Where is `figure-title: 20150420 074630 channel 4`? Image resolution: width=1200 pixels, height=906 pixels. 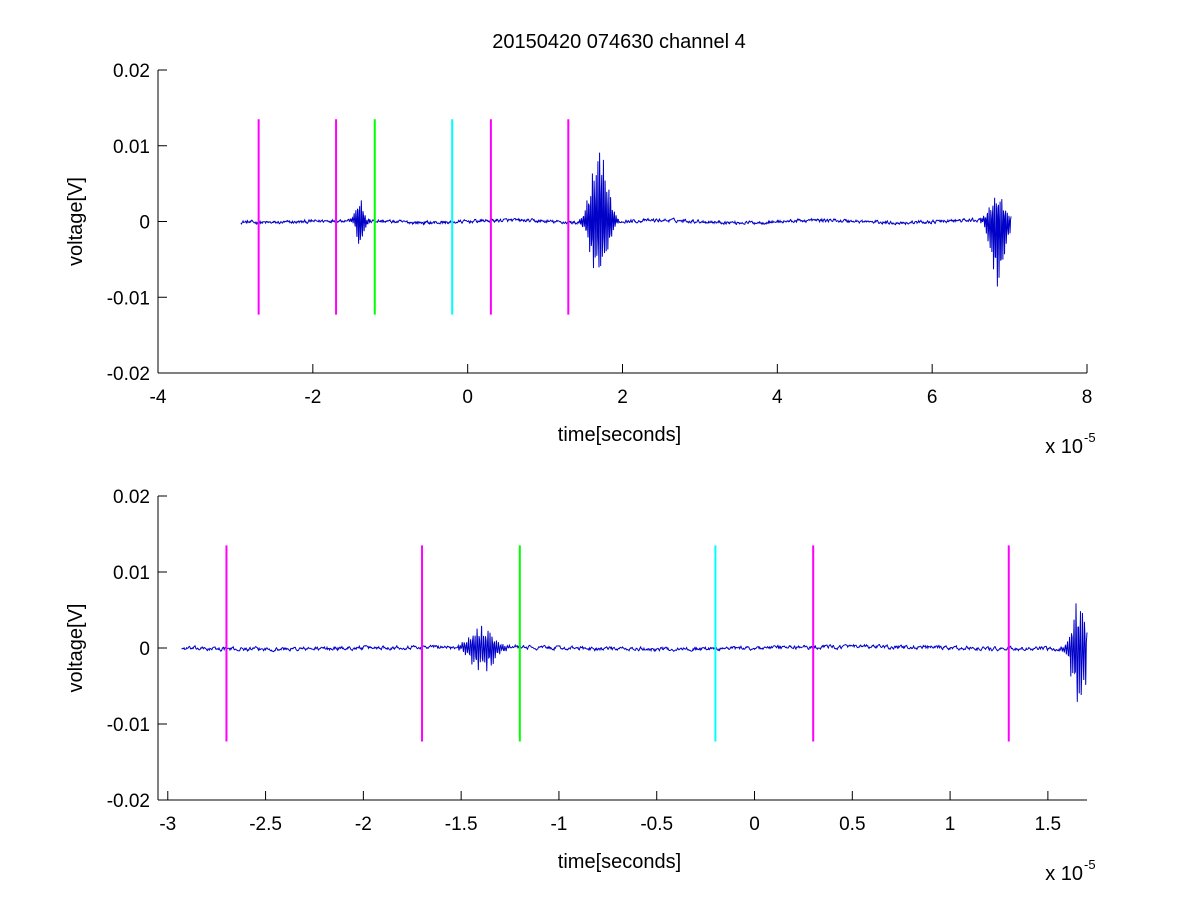
figure-title: 20150420 074630 channel 4 is located at coordinates (619, 42).